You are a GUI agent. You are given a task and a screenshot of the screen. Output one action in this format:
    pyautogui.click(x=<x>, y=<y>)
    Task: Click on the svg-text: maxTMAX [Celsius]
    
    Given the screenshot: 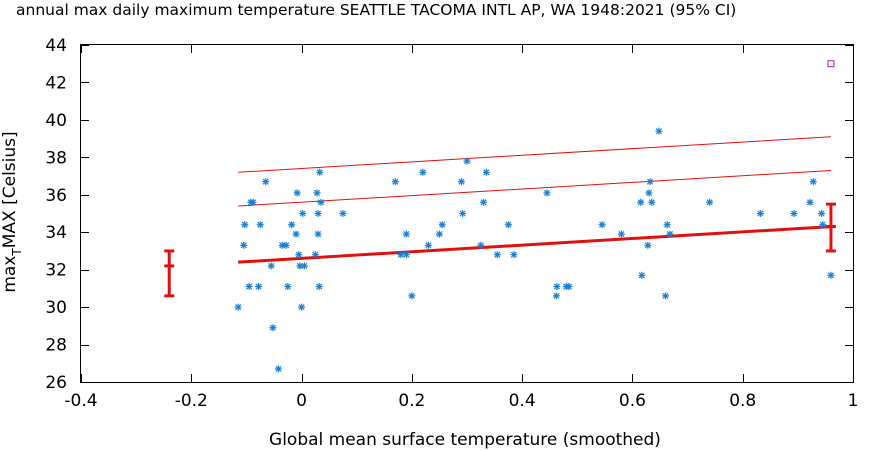 What is the action you would take?
    pyautogui.click(x=12, y=211)
    